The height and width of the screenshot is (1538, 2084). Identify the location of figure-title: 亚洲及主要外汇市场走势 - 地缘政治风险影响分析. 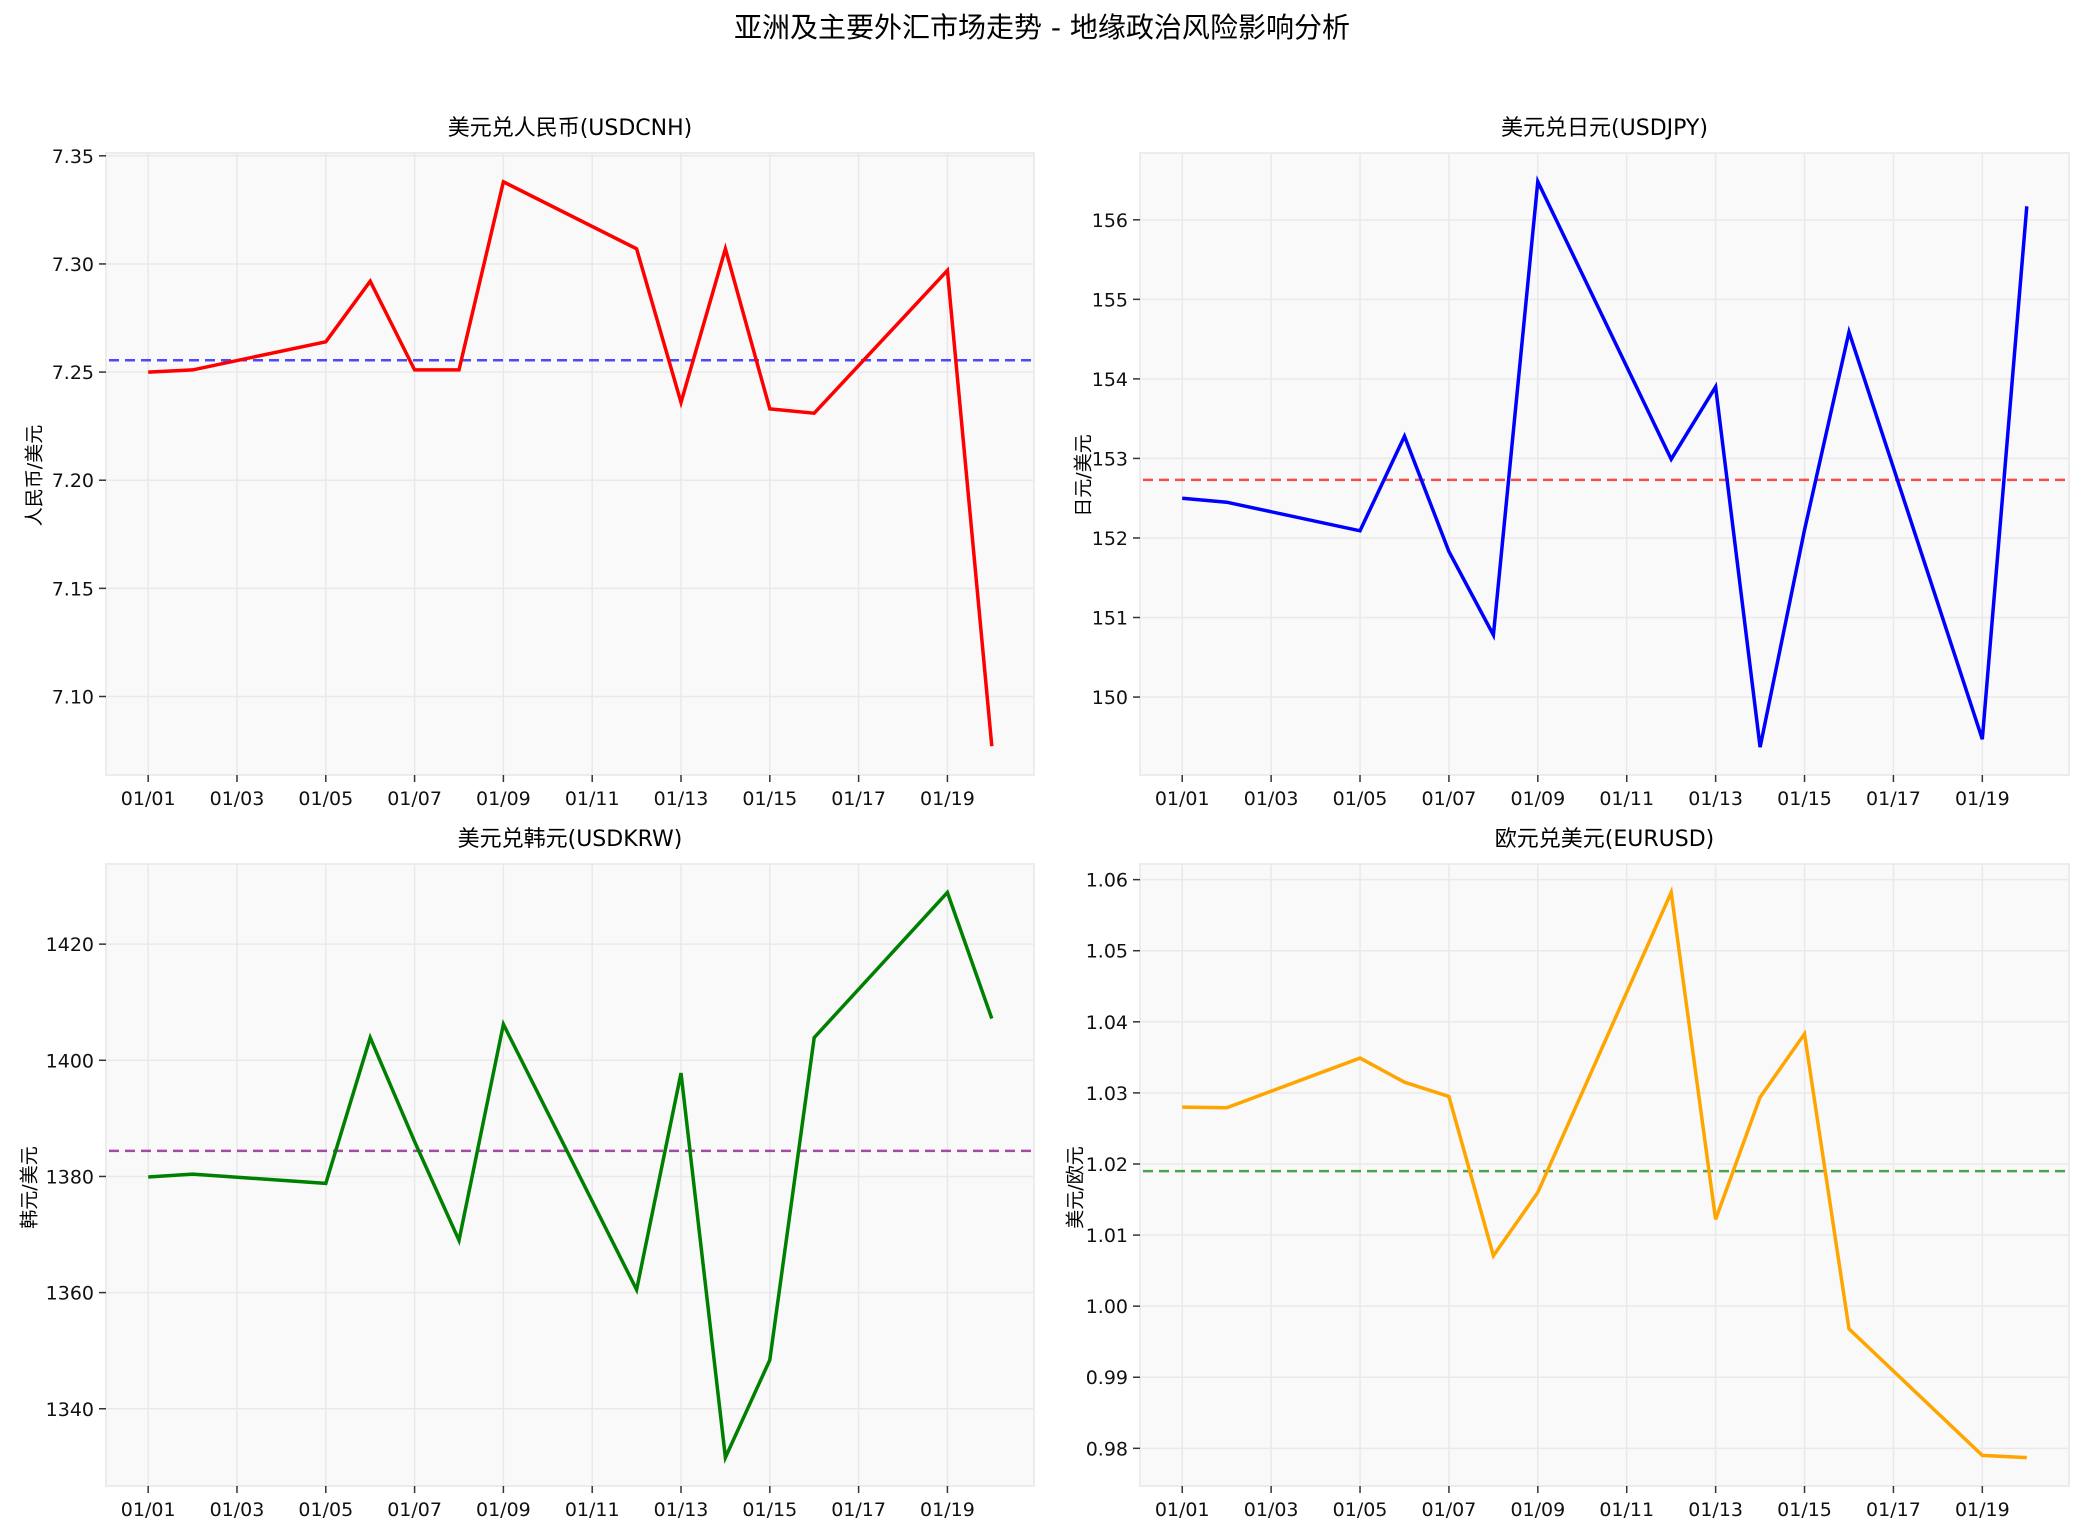
(1042, 27).